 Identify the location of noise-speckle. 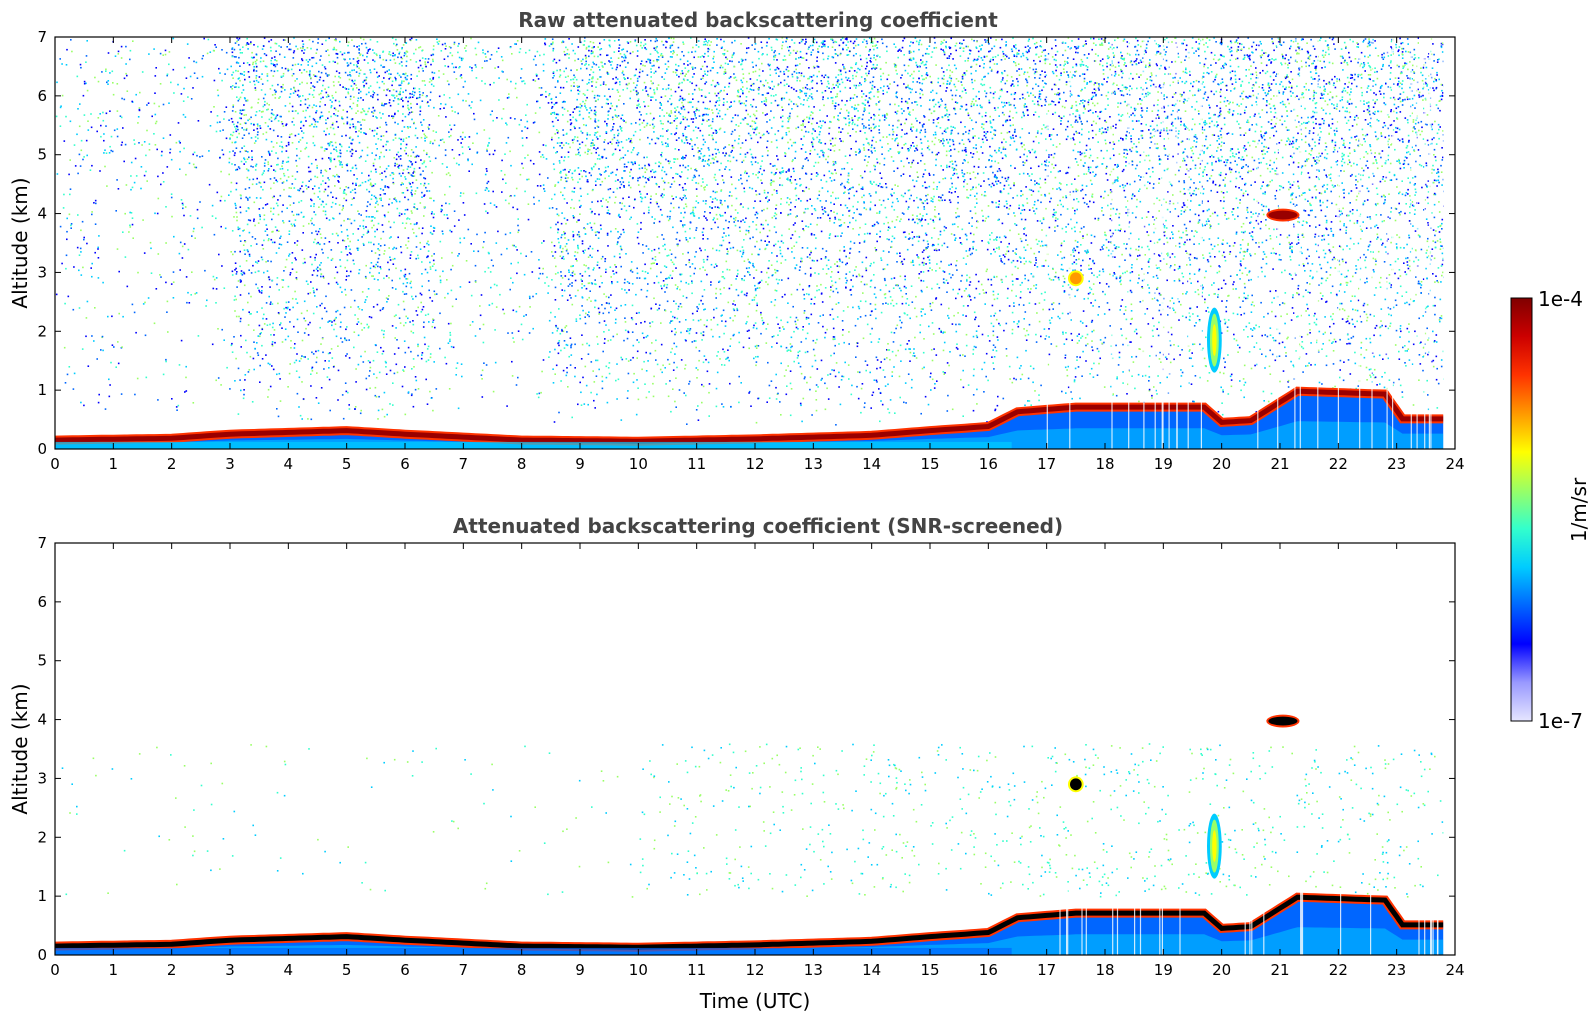
(753, 820).